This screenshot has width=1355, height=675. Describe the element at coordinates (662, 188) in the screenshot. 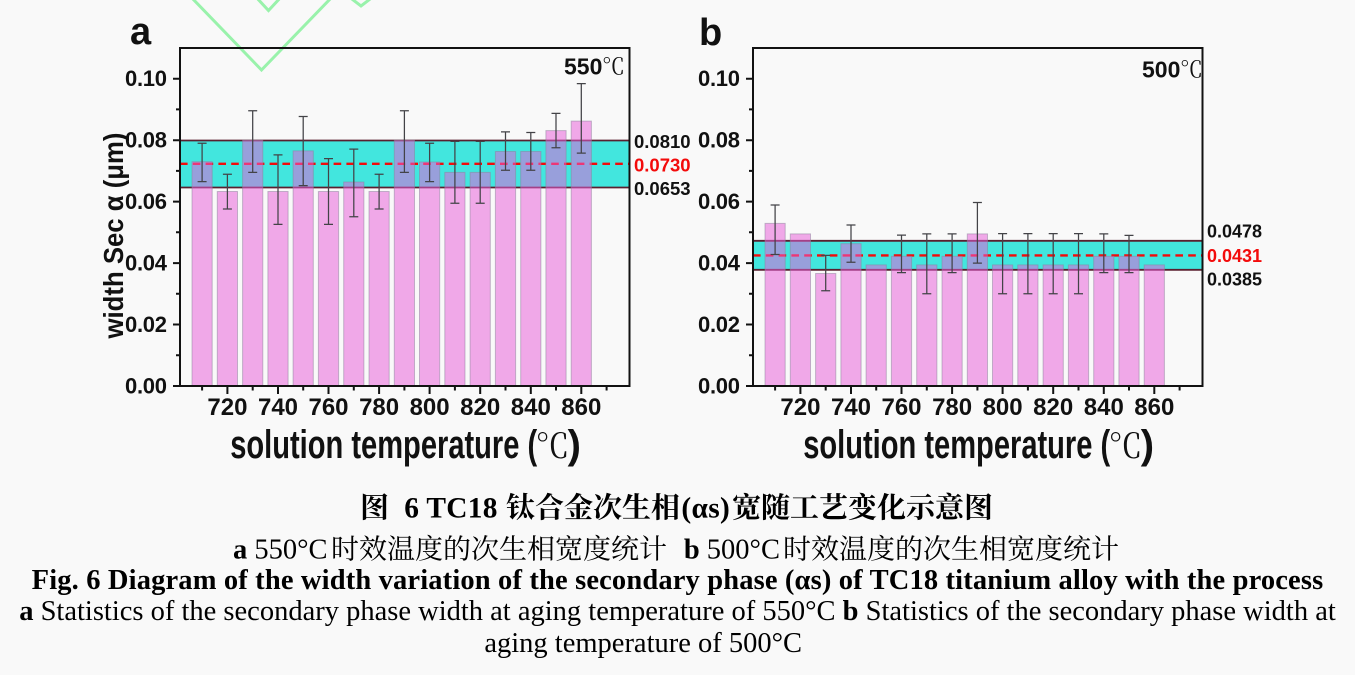

I see `svg-text: 0.0653` at that location.